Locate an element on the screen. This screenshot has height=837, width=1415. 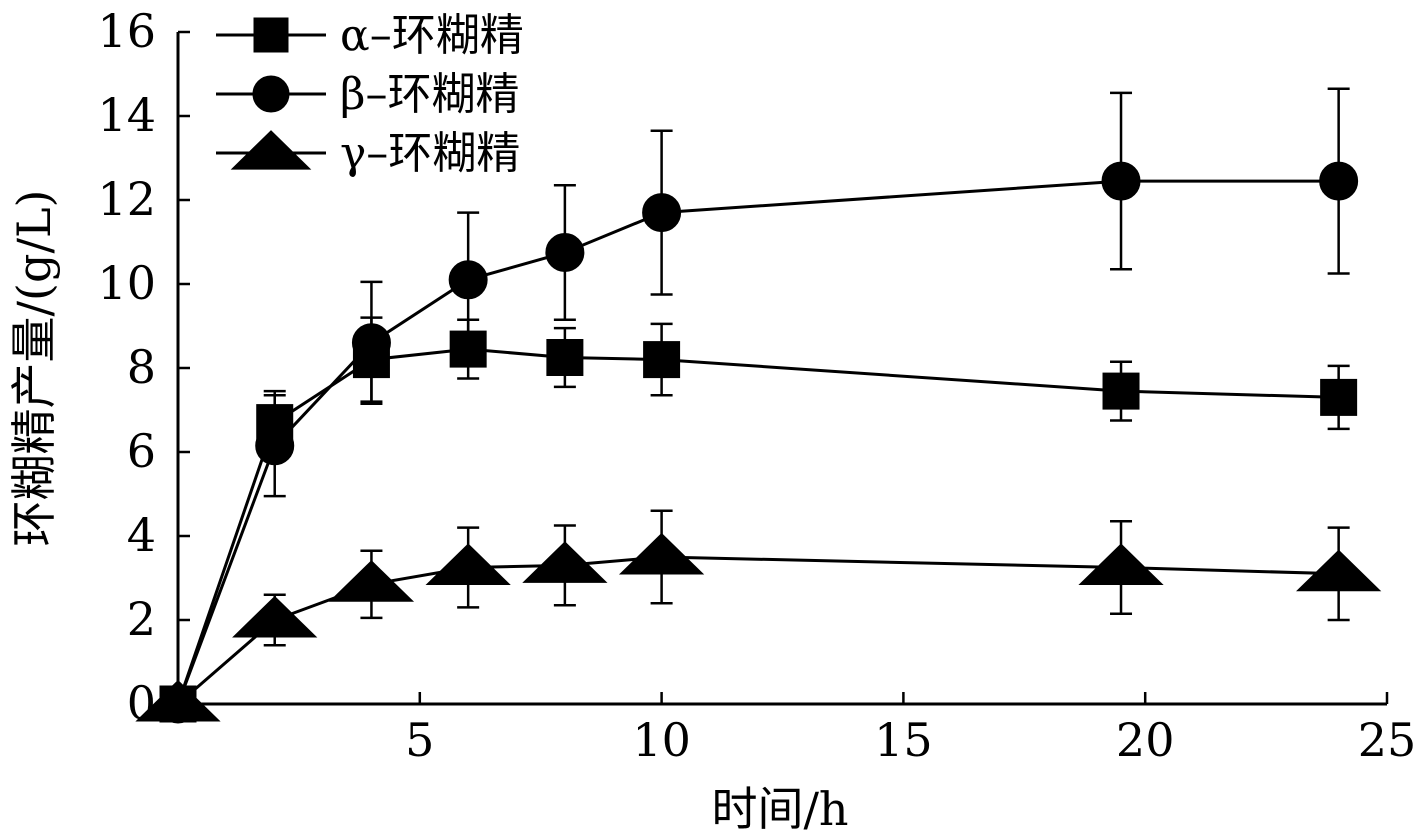
x-axis-title: 时间/h is located at coordinates (779, 809).